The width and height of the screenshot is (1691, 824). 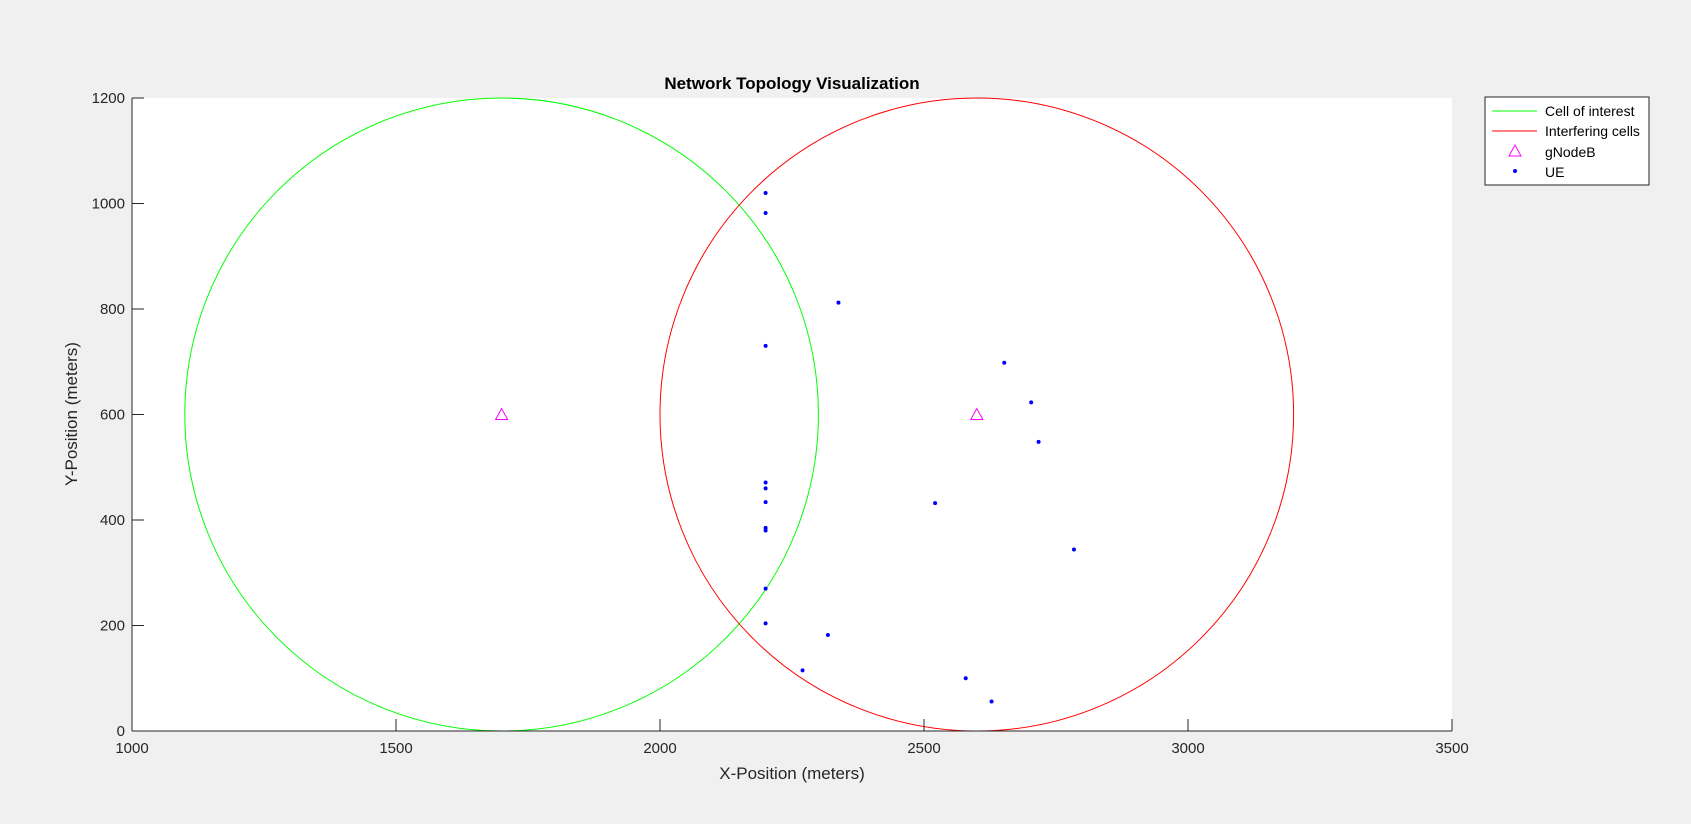 I want to click on y-tick-label: 1000, so click(x=108, y=204).